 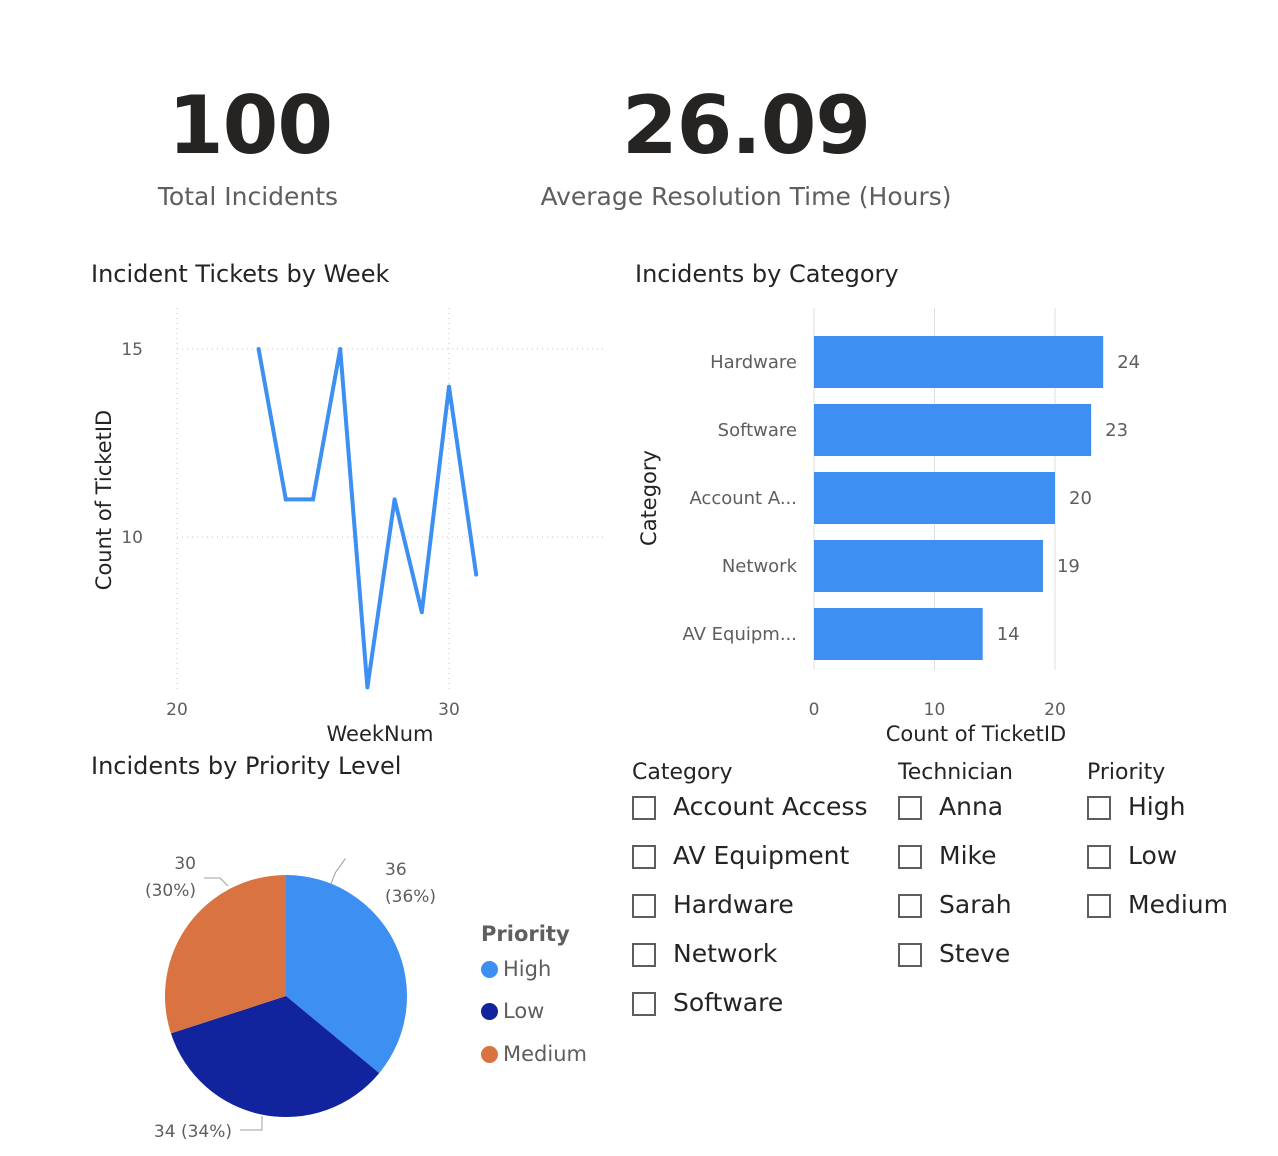 I want to click on slicer-item-high: High, so click(x=1157, y=816).